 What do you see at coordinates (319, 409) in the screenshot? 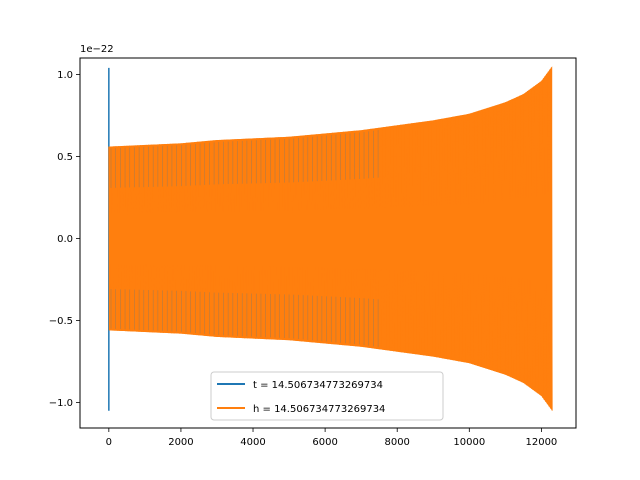
I see `legend-label-h: h = 14.506734773269734` at bounding box center [319, 409].